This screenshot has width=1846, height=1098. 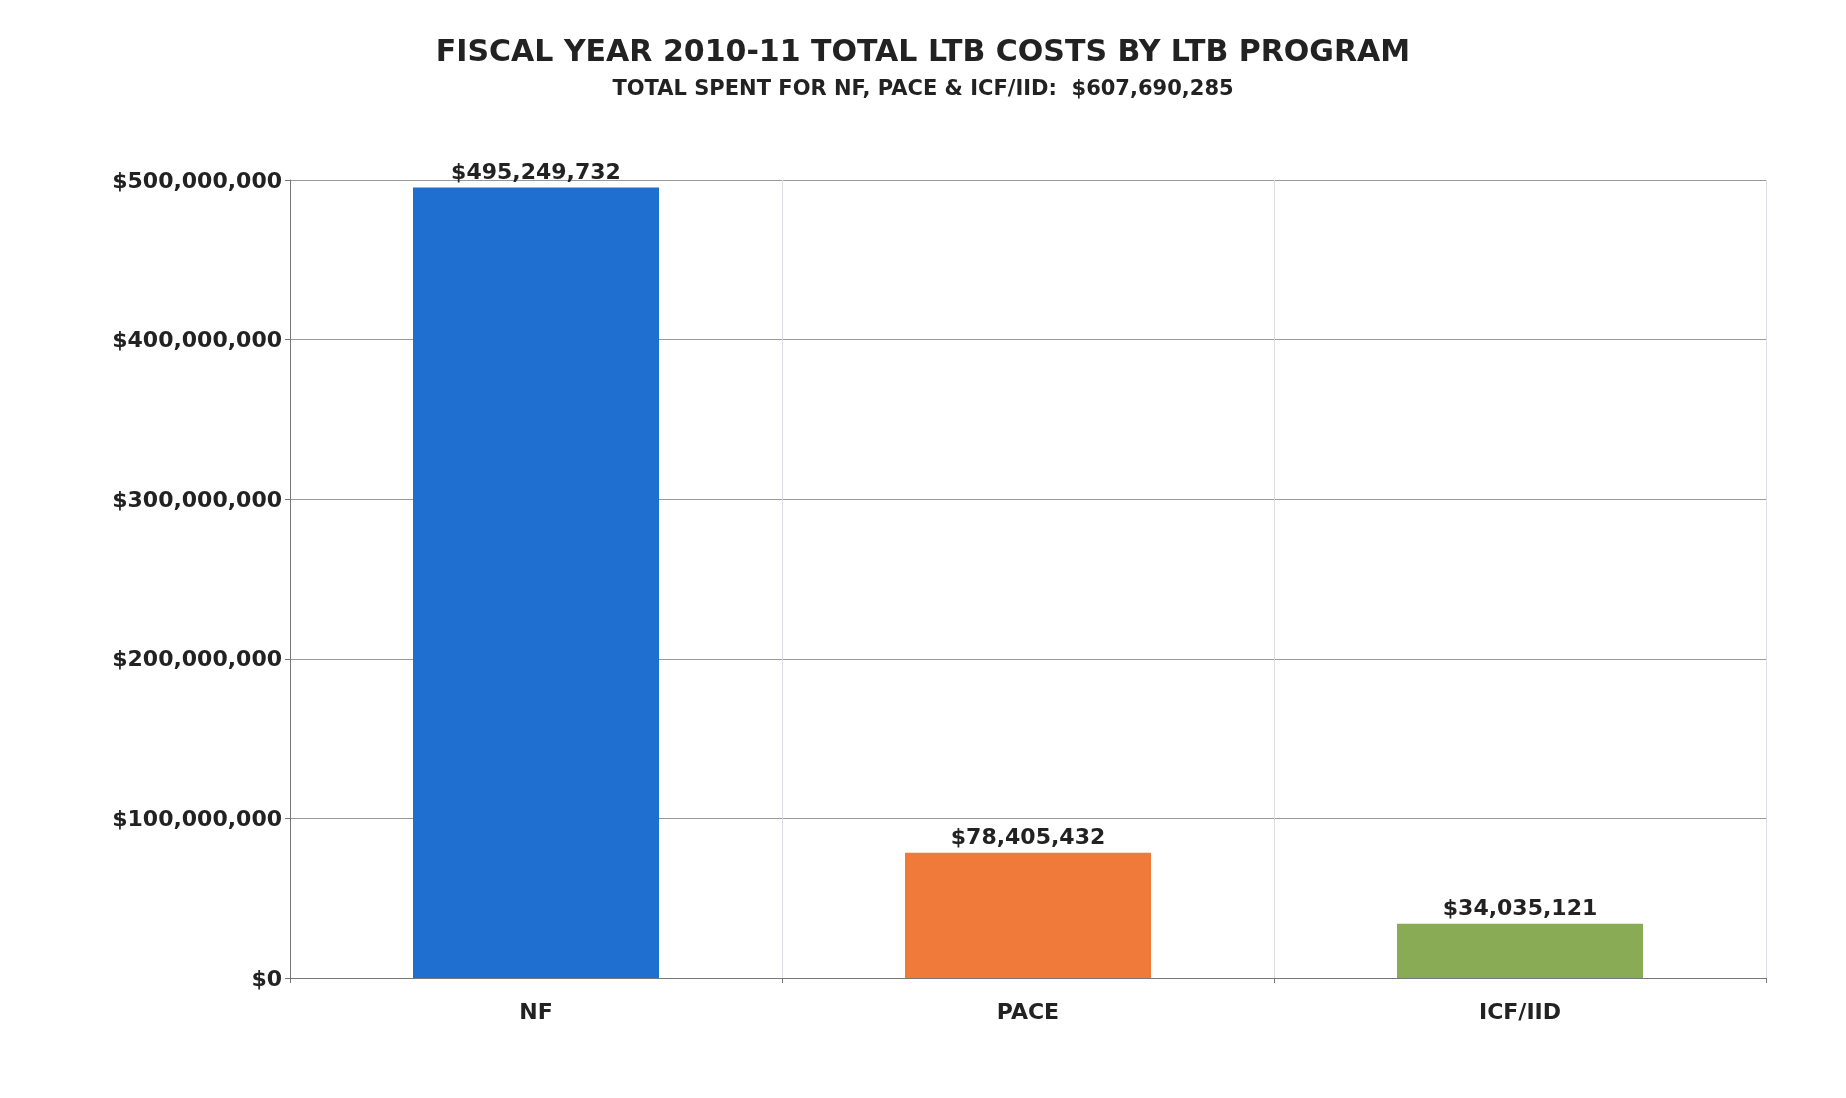 What do you see at coordinates (923, 87) in the screenshot?
I see `chart-subtitle: TOTAL SPENT FOR NF, PACE & ICF/IID: $607,690,285` at bounding box center [923, 87].